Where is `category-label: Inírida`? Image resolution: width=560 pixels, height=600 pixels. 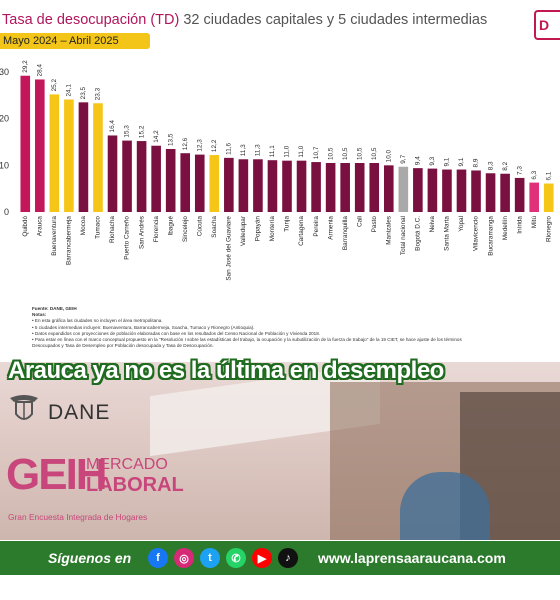
category-label: Inírida is located at coordinates (519, 225).